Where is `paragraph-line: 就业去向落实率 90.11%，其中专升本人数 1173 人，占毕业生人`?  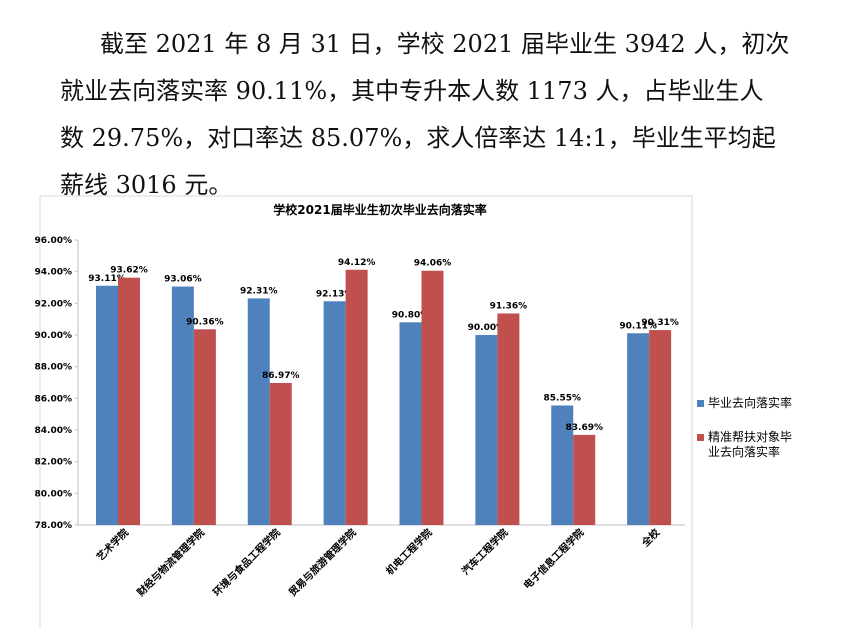
paragraph-line: 就业去向落实率 90.11%，其中专升本人数 1173 人，占毕业生人 is located at coordinates (412, 91).